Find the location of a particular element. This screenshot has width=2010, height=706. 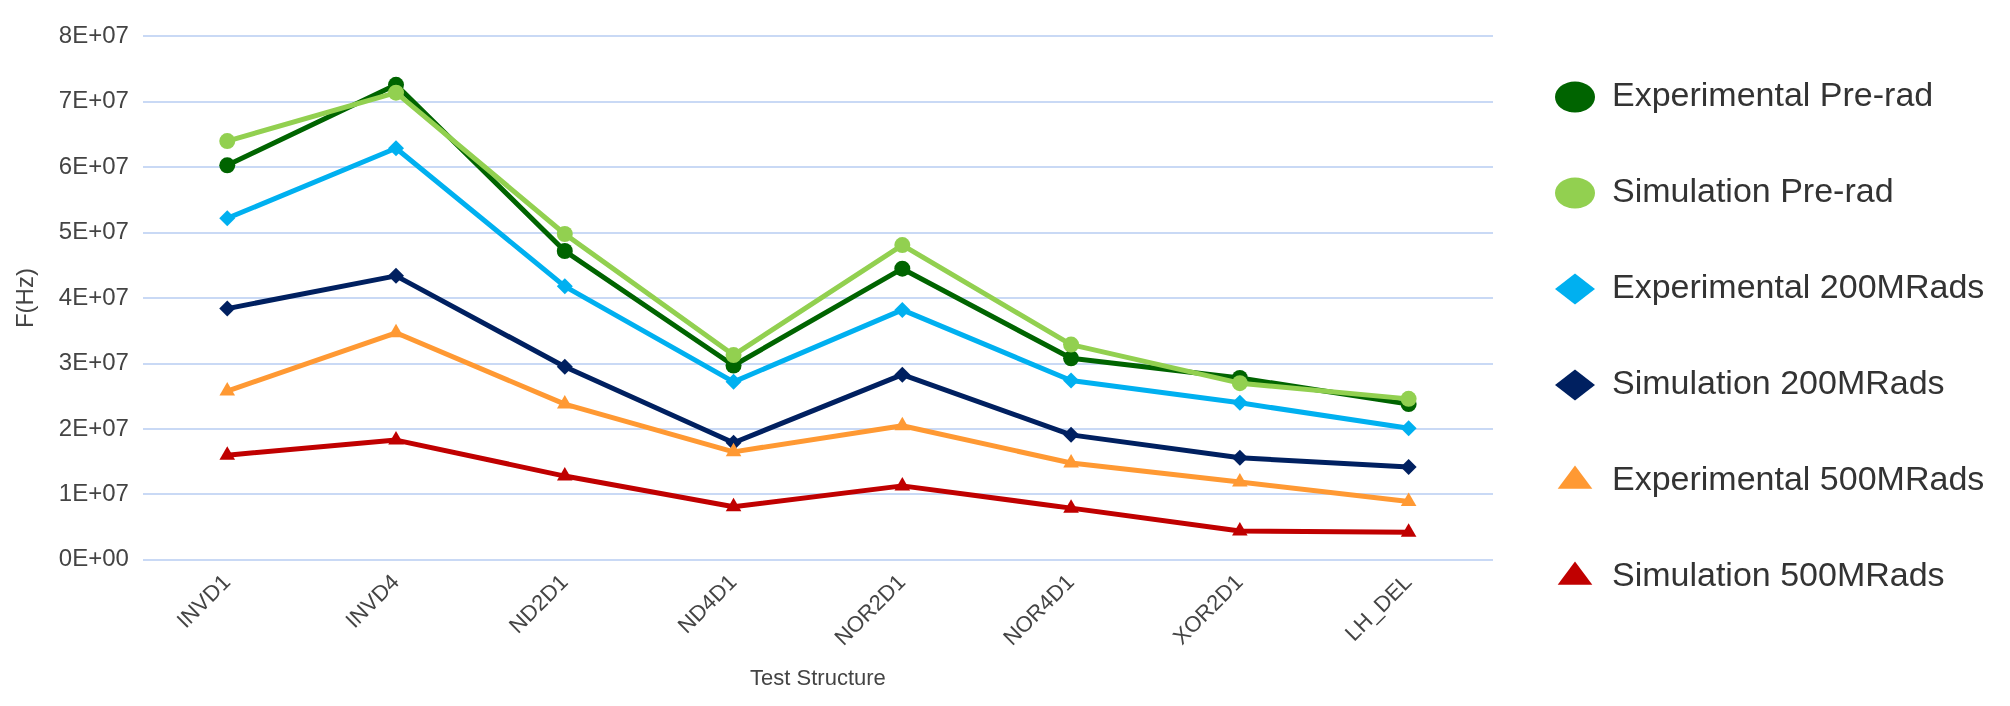

legend-label: Simulation 500MRads is located at coordinates (1778, 574).